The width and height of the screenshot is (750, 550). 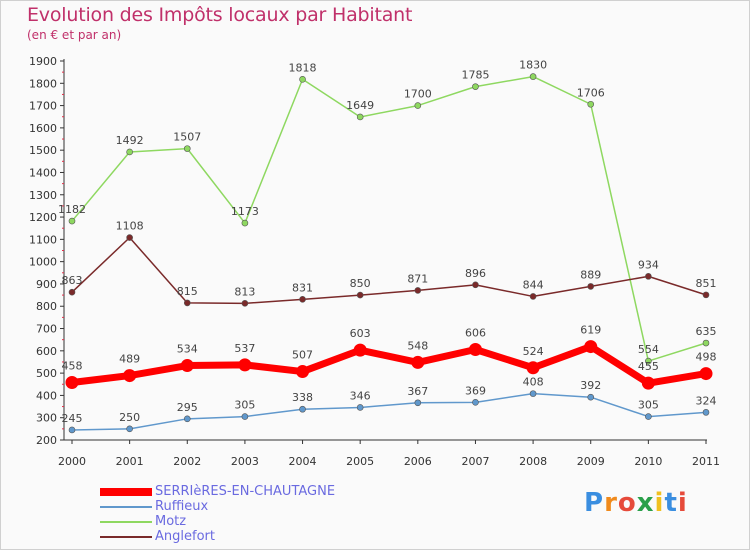 What do you see at coordinates (72, 461) in the screenshot?
I see `x-tick-label: 2000` at bounding box center [72, 461].